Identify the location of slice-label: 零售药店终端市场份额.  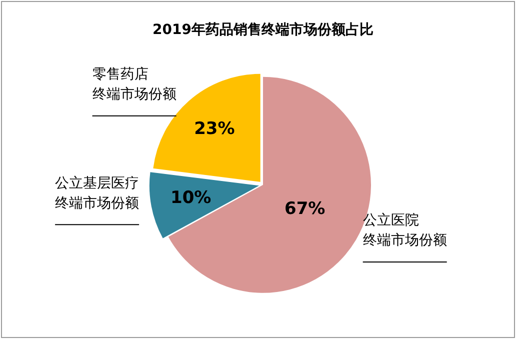
(134, 84).